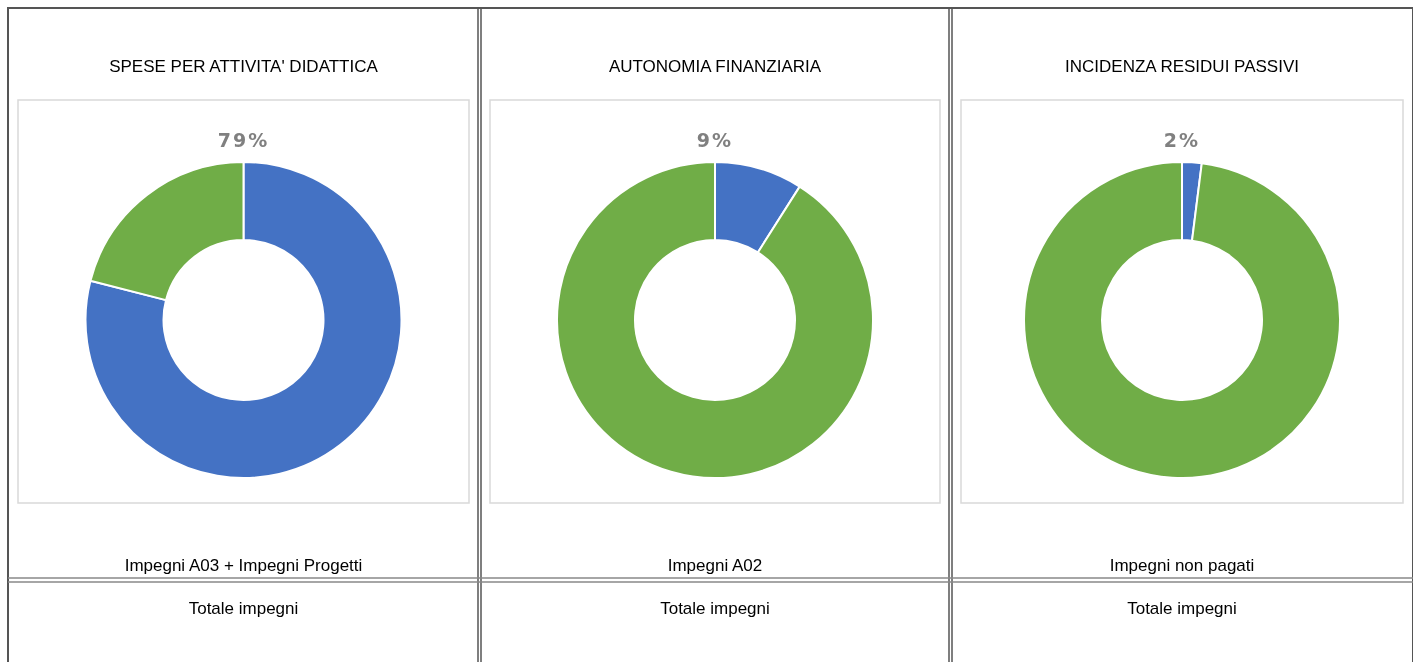  I want to click on data-label: 9%, so click(715, 140).